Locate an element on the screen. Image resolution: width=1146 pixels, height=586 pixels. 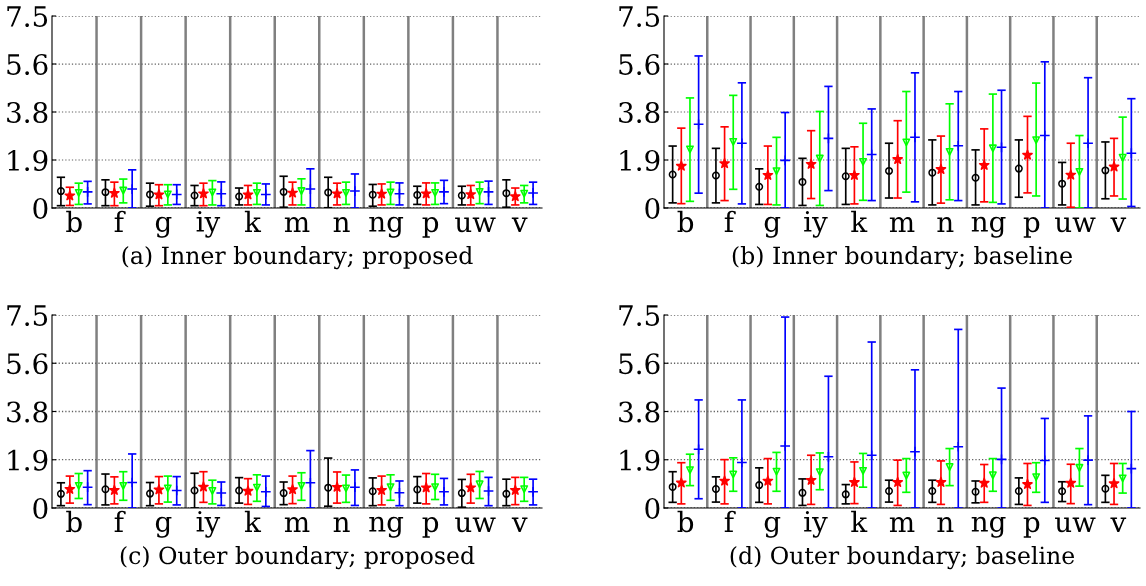
x-axis-title: (a) Inner boundary; proposed is located at coordinates (297, 257).